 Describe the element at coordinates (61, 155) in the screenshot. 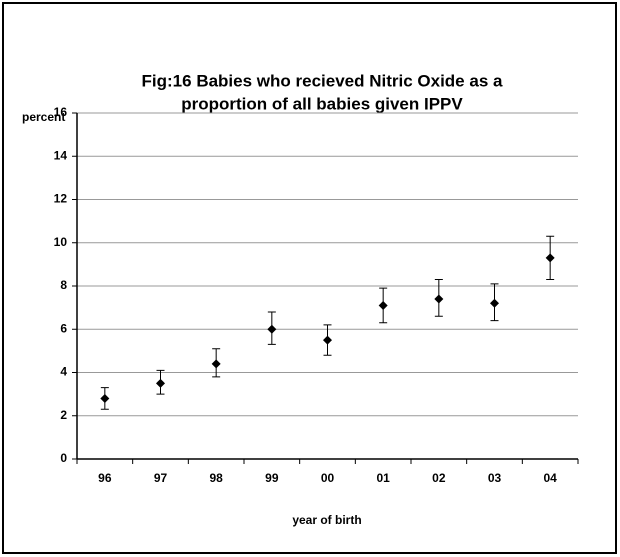

I see `y-tick-label: 14` at that location.